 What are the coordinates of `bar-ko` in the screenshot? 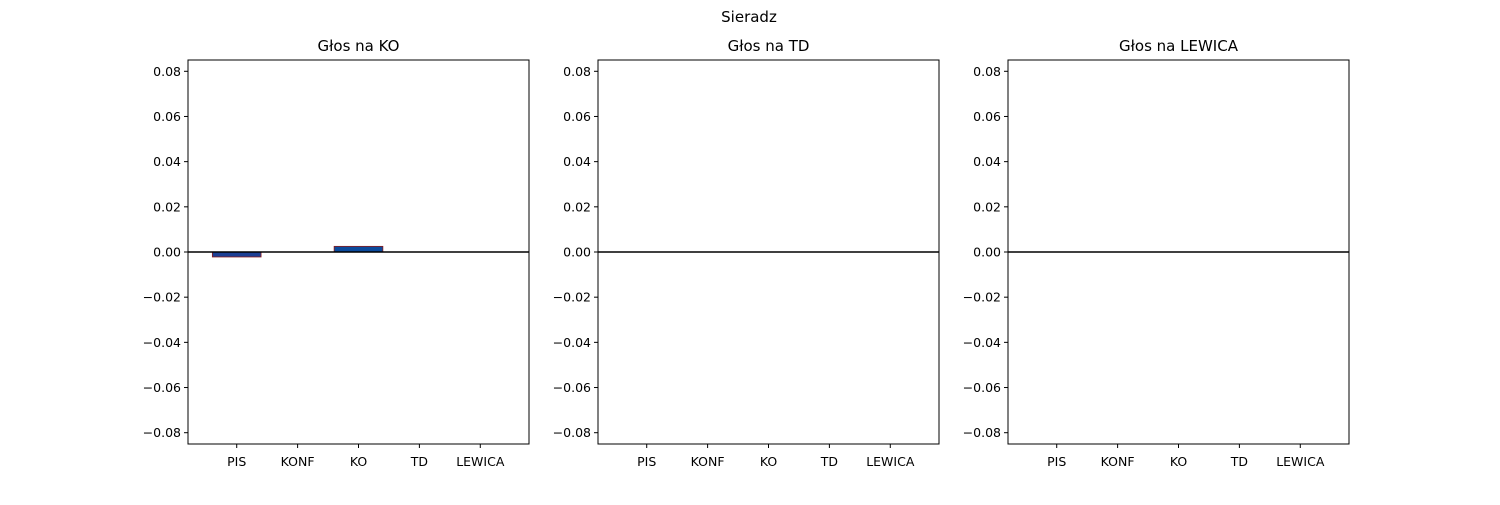 It's located at (358, 249).